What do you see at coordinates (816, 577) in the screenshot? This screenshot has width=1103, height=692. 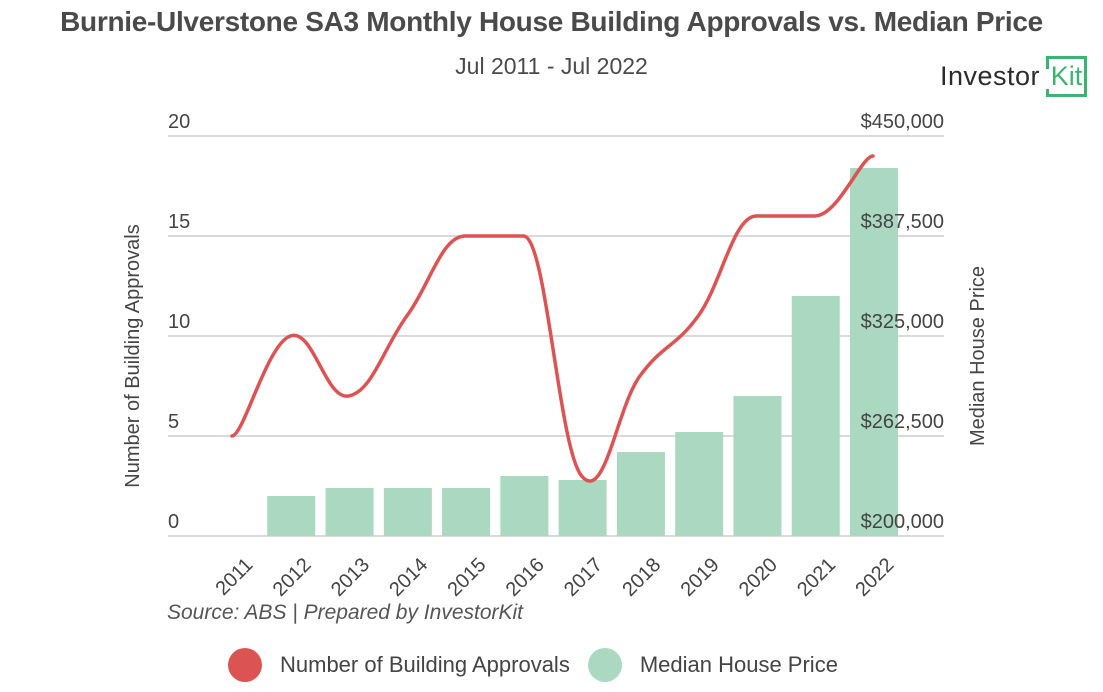 I see `x-tick-label: 2021` at bounding box center [816, 577].